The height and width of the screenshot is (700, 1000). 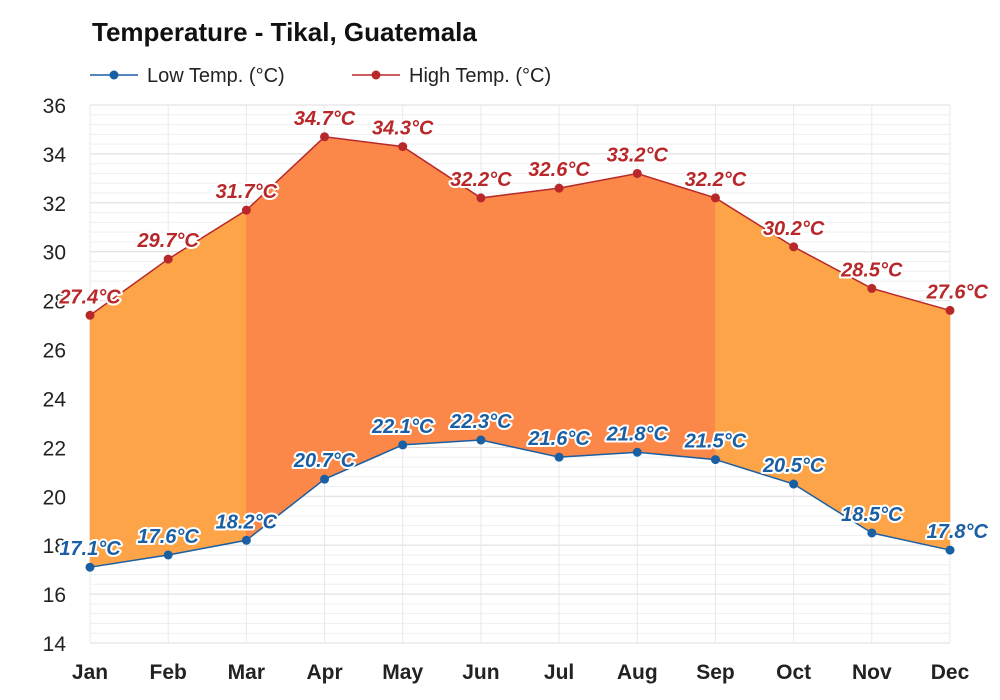 I want to click on legend-high-label: High Temp. (°C), so click(x=480, y=76).